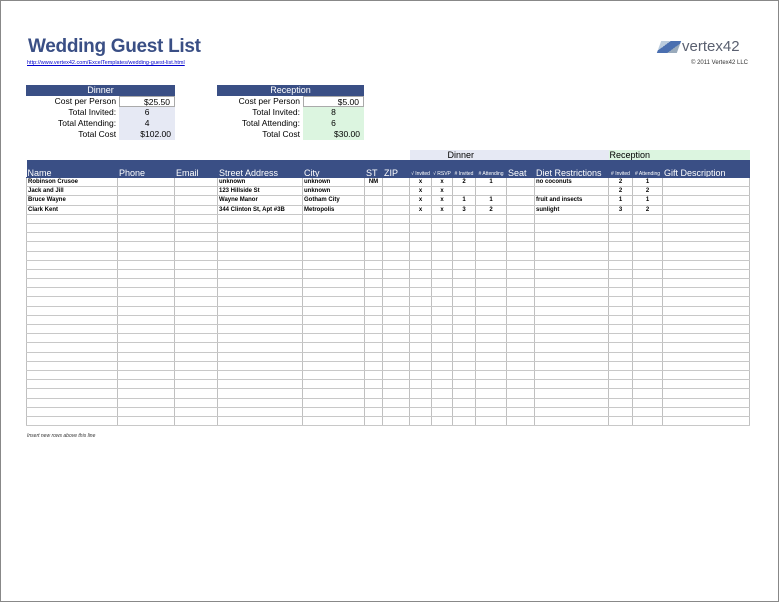 The image size is (779, 602). What do you see at coordinates (260, 169) in the screenshot?
I see `column-header: Street Address` at bounding box center [260, 169].